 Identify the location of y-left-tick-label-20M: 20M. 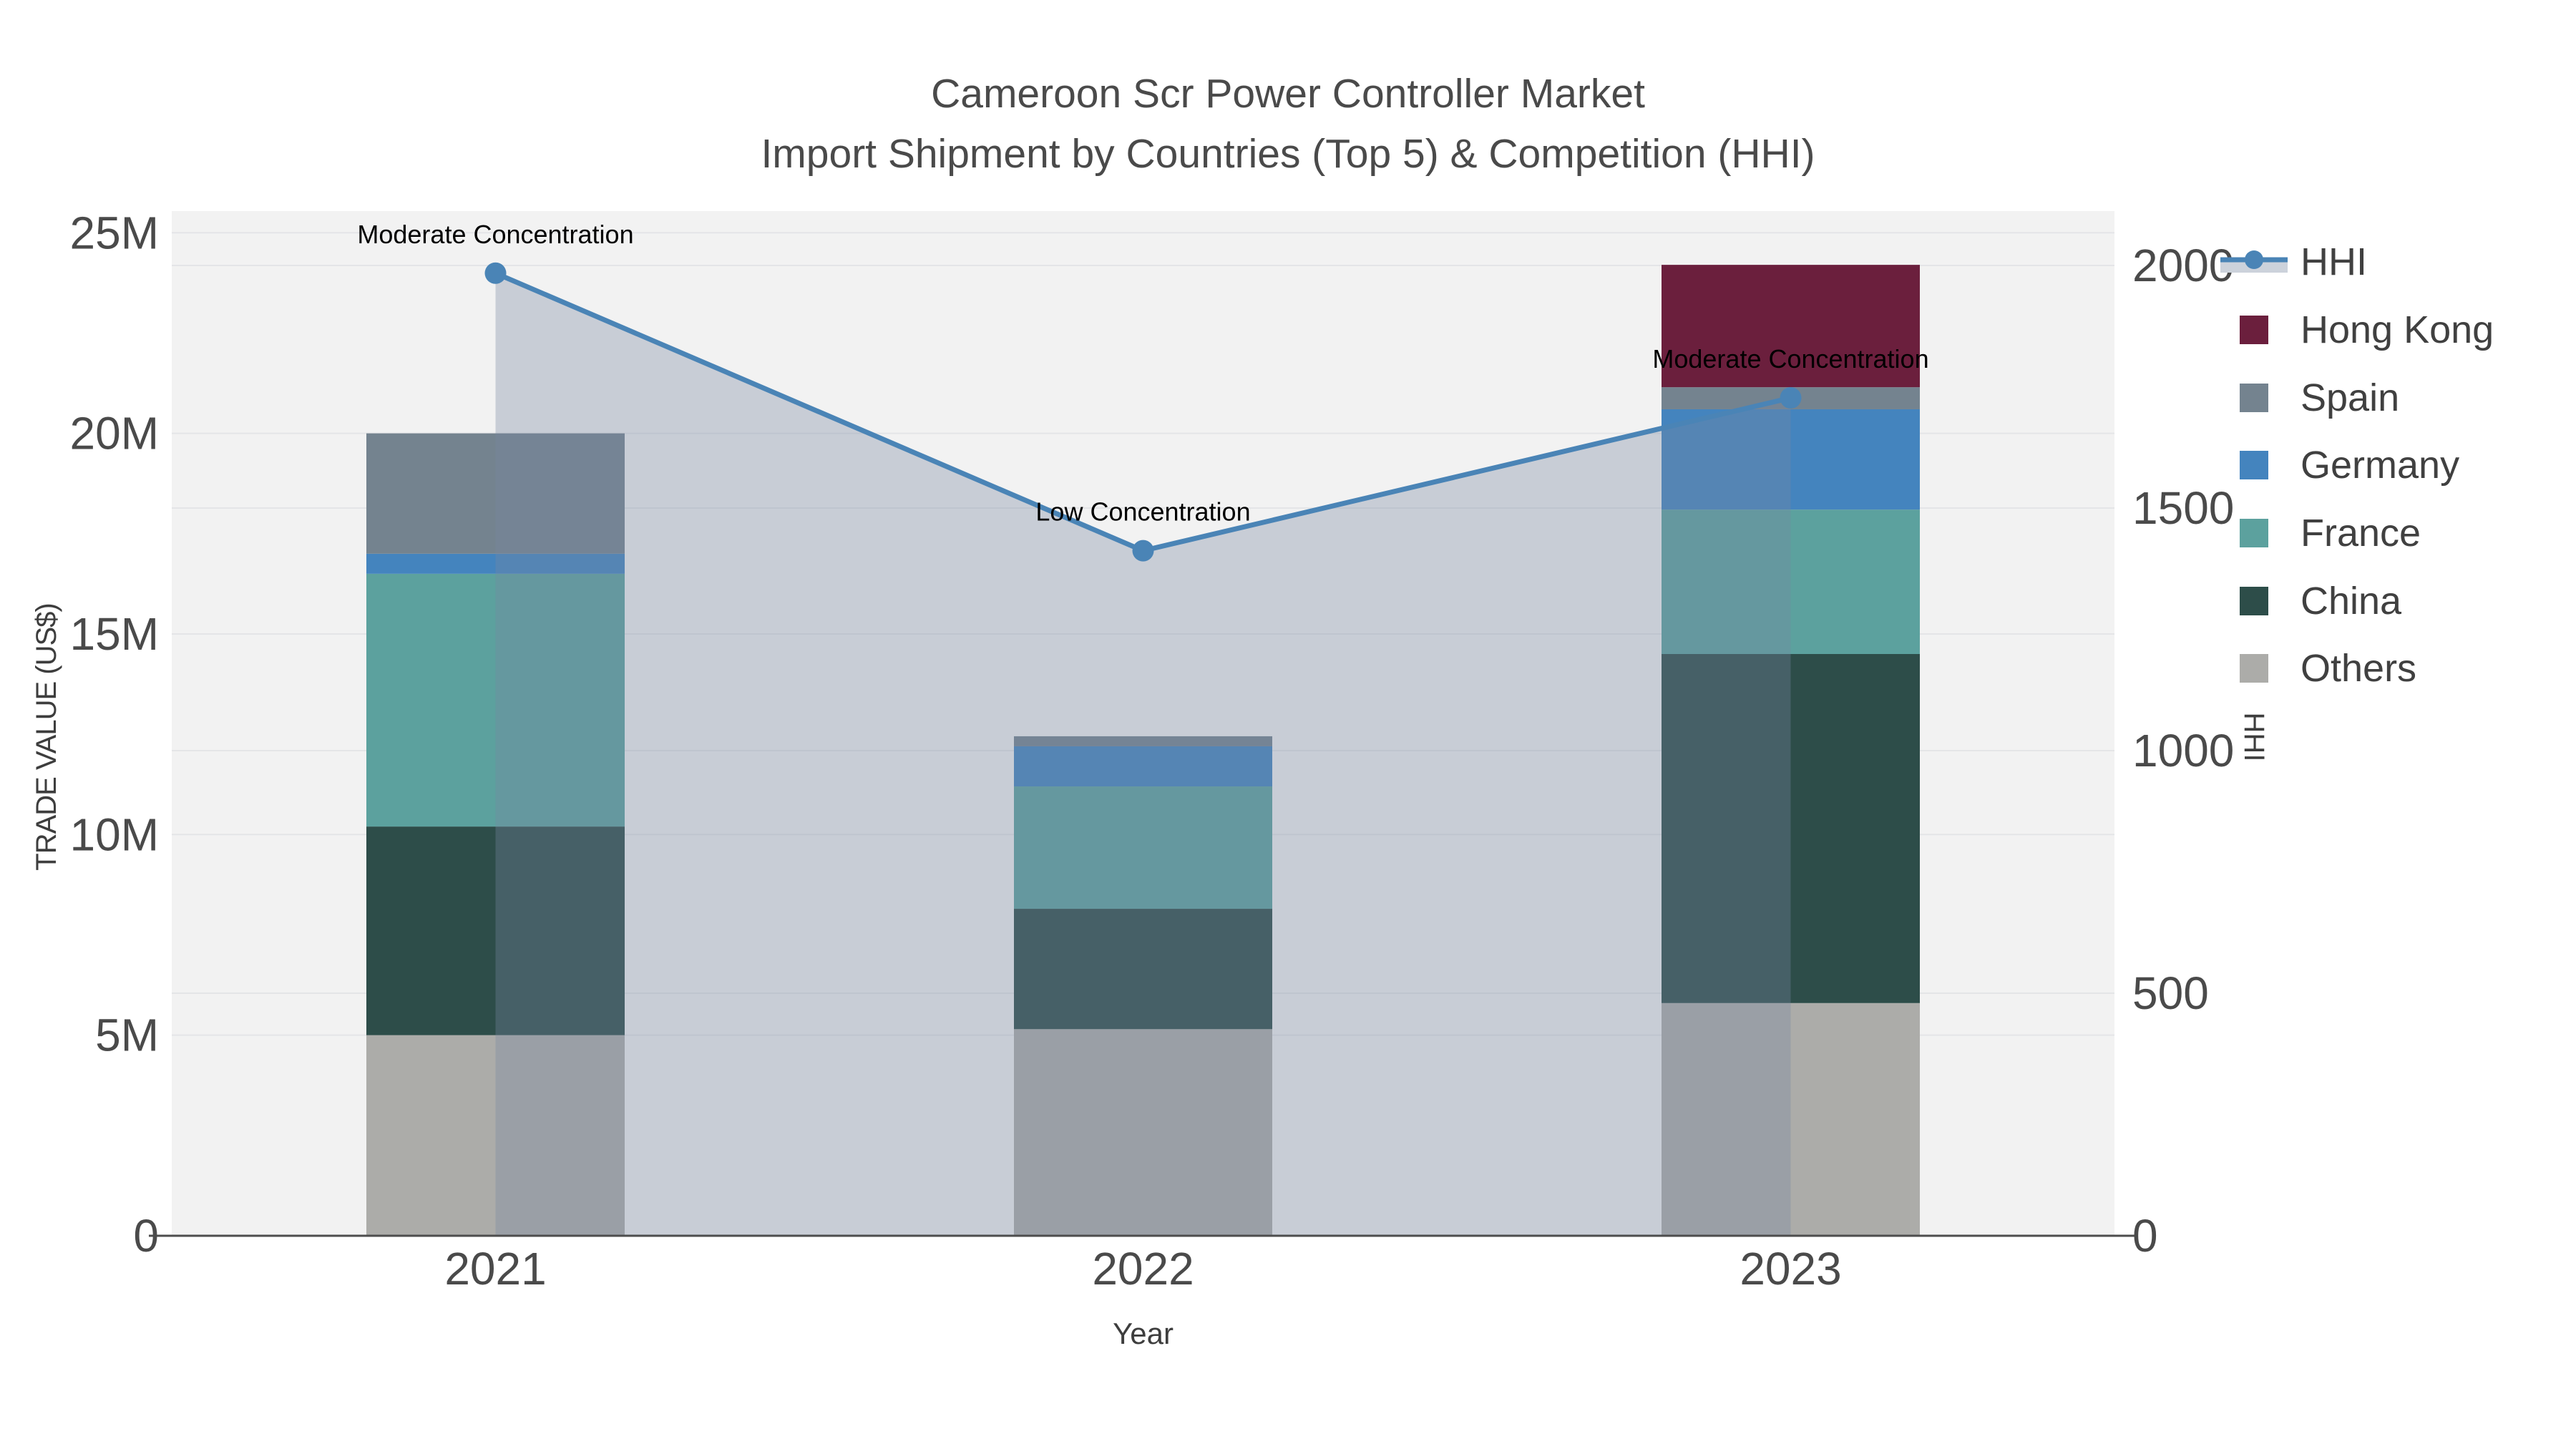
(115, 433).